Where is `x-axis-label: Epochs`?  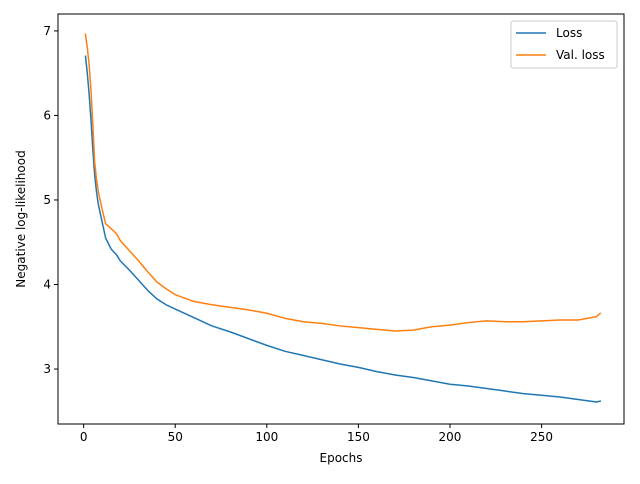
x-axis-label: Epochs is located at coordinates (341, 458).